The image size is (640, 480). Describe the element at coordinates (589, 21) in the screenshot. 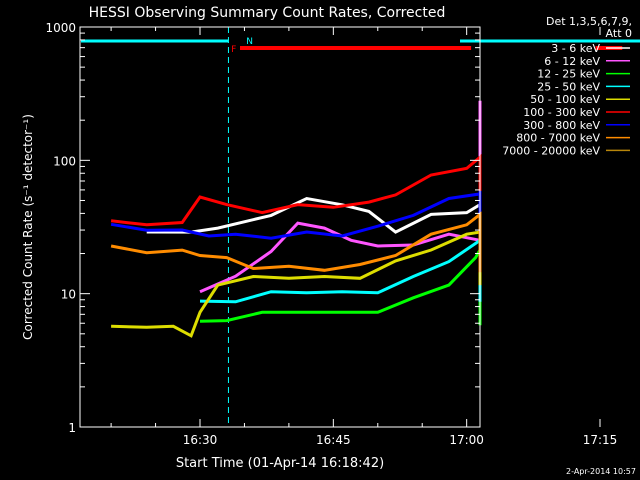

I see `legend-header-line-1: Det 1,3,5,6,7,9,` at that location.